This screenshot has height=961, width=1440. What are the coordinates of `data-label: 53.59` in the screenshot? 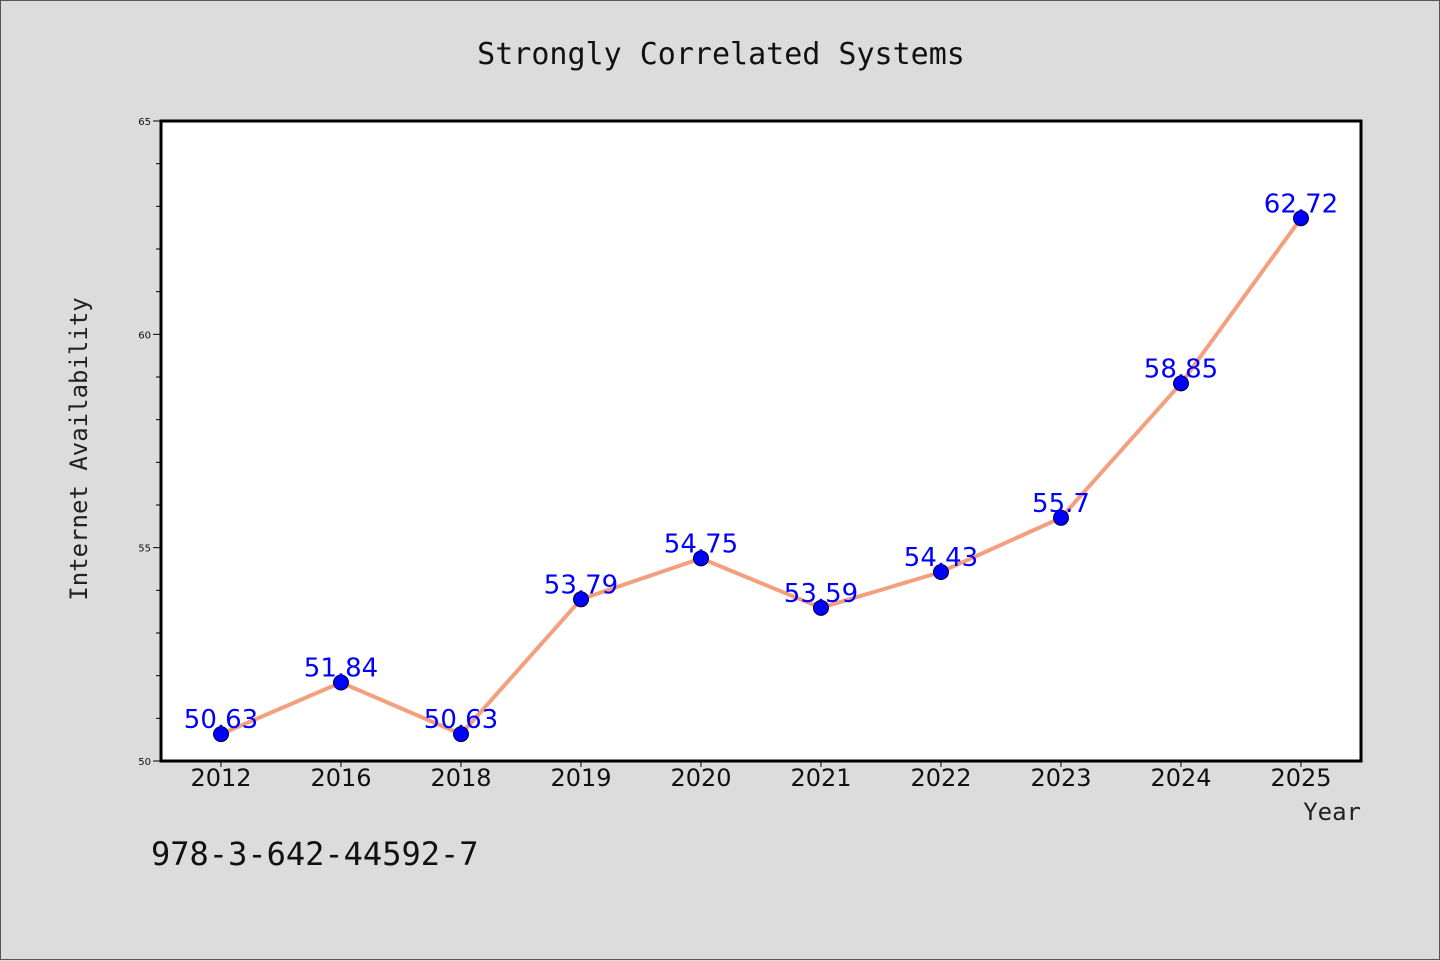 It's located at (821, 594).